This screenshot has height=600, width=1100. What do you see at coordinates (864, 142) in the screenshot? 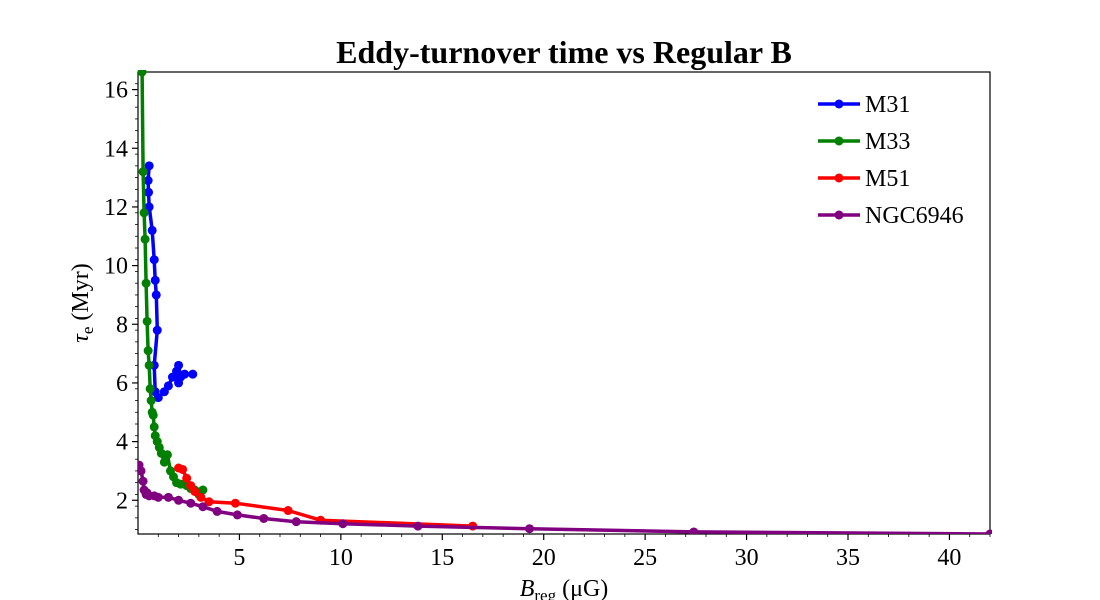
I see `legend-item: M33` at bounding box center [864, 142].